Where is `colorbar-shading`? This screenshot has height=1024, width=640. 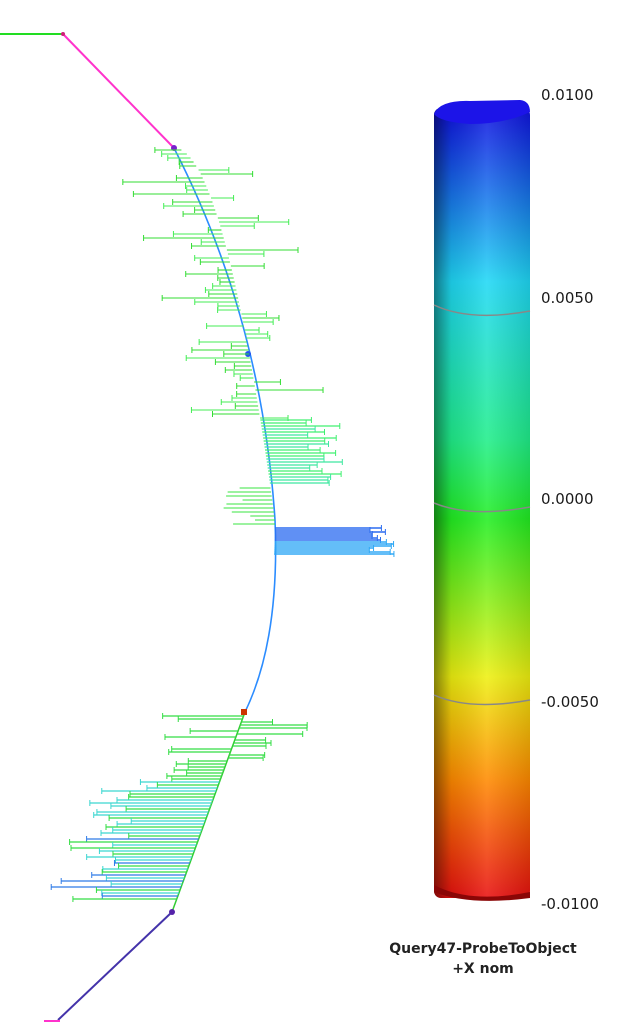
colorbar-shading is located at coordinates (482, 503).